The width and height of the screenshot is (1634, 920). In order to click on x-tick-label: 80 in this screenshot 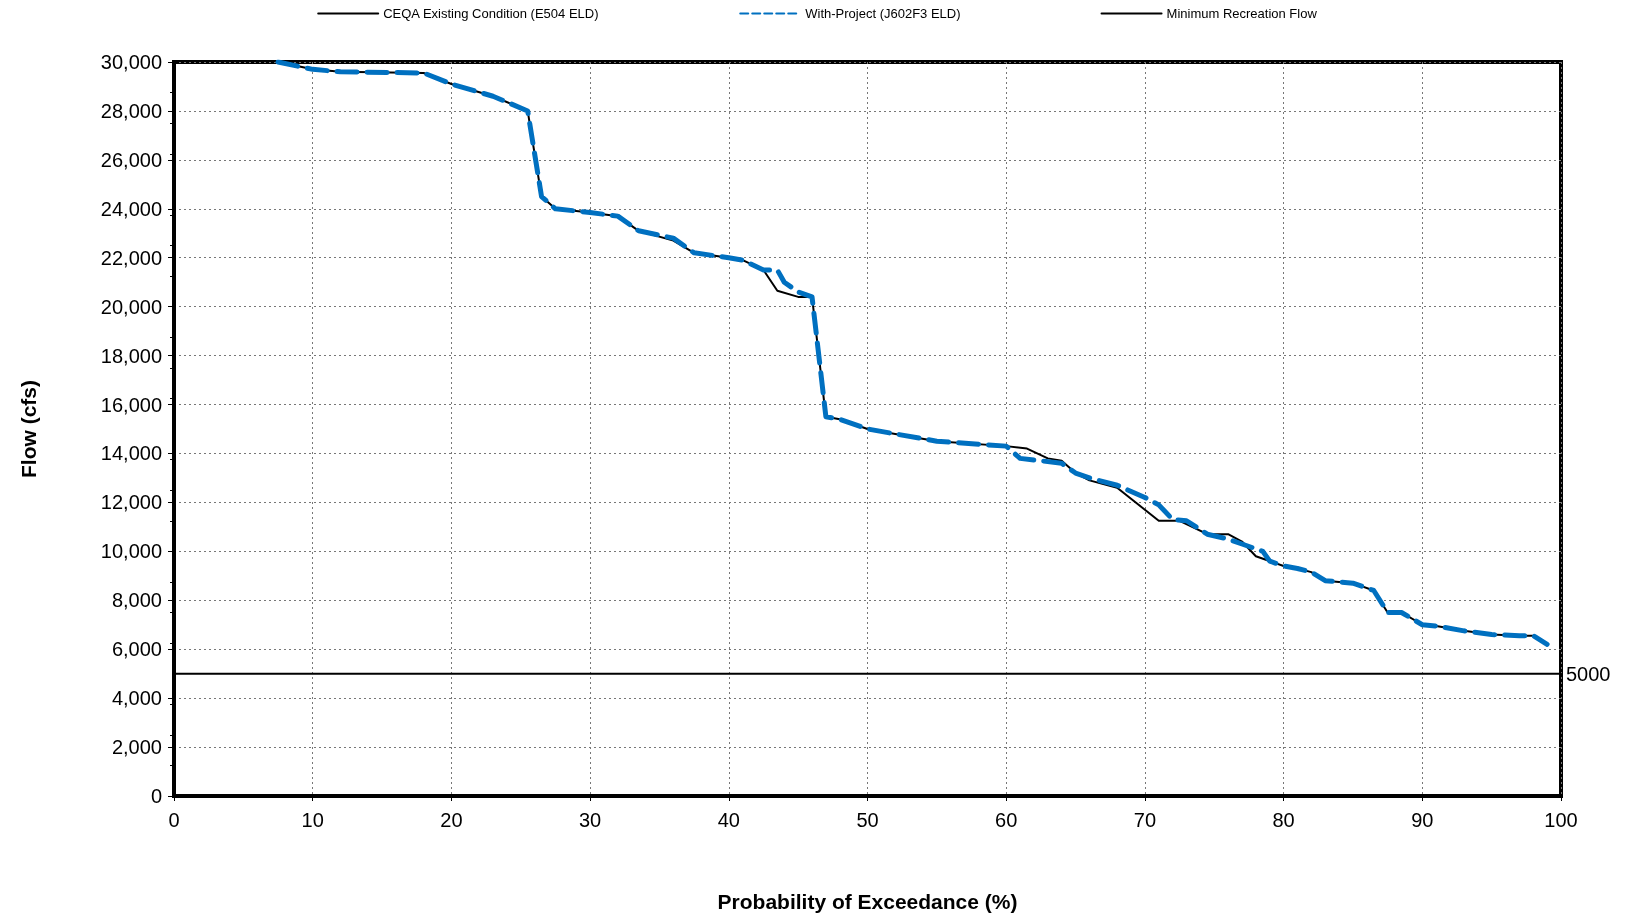, I will do `click(1283, 820)`.